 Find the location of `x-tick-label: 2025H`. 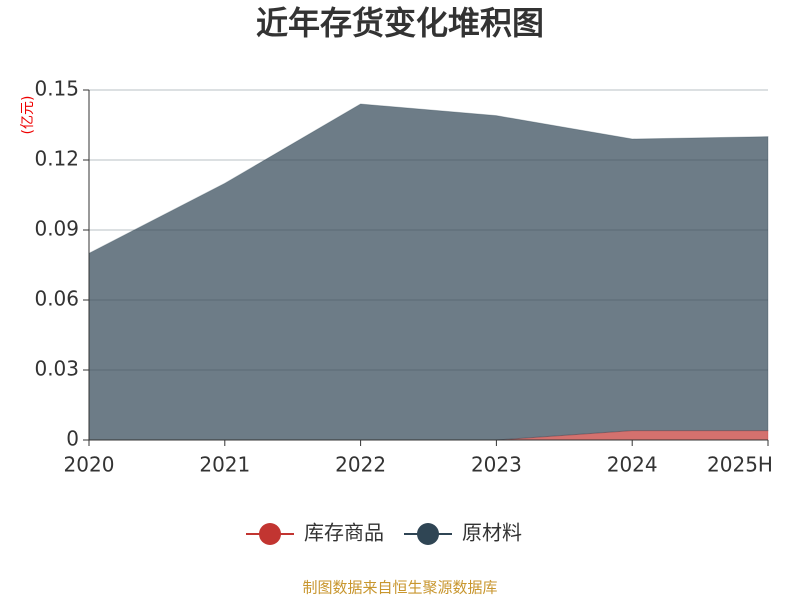

x-tick-label: 2025H is located at coordinates (740, 465).